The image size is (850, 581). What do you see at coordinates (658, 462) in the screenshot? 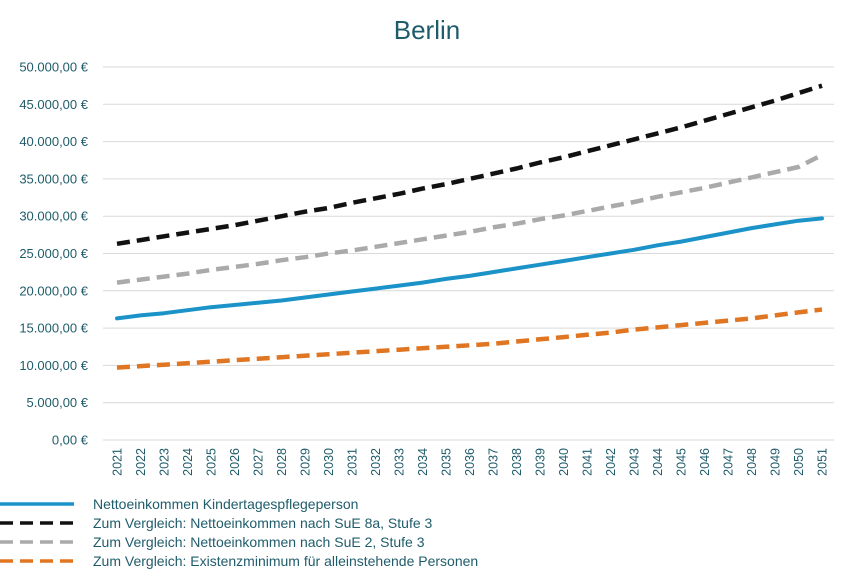
I see `x-tick-label: 2044` at bounding box center [658, 462].